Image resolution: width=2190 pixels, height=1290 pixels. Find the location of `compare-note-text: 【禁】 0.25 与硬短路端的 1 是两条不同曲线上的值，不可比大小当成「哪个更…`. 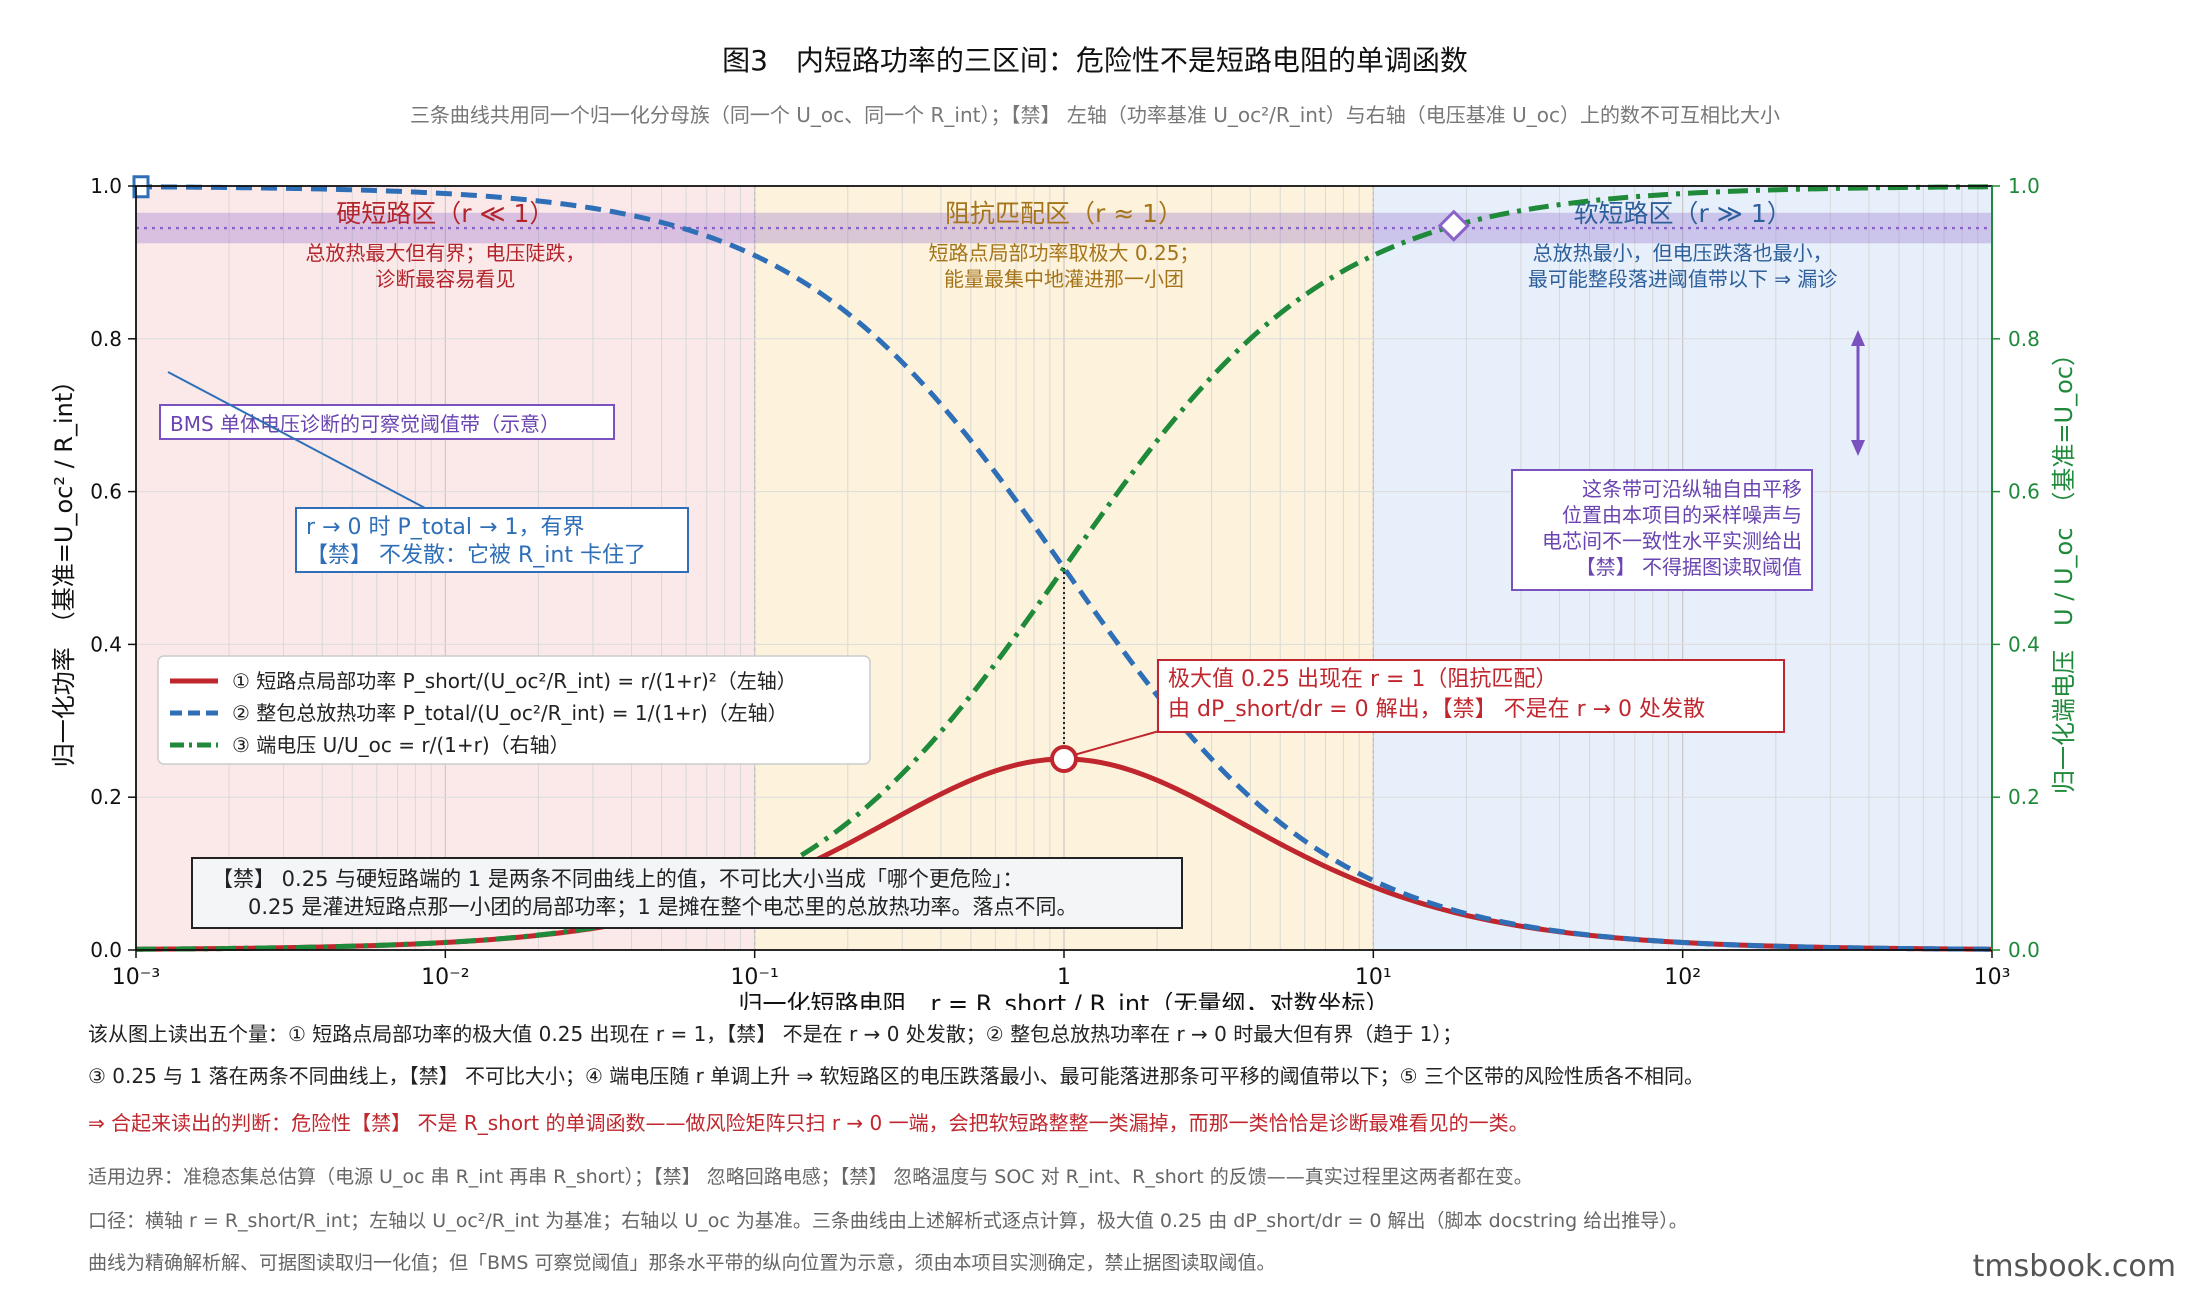

compare-note-text: 【禁】 0.25 与硬短路端的 1 是两条不同曲线上的值，不可比大小当成「哪个更… is located at coordinates (617, 879).